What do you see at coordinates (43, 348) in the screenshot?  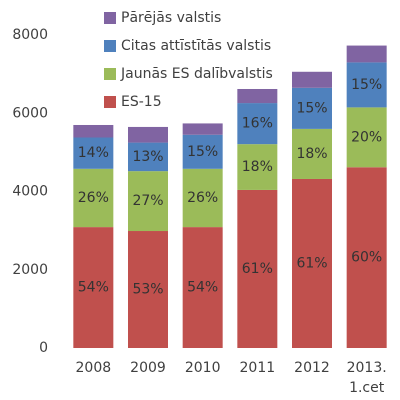 I see `y-tick-label: 0` at bounding box center [43, 348].